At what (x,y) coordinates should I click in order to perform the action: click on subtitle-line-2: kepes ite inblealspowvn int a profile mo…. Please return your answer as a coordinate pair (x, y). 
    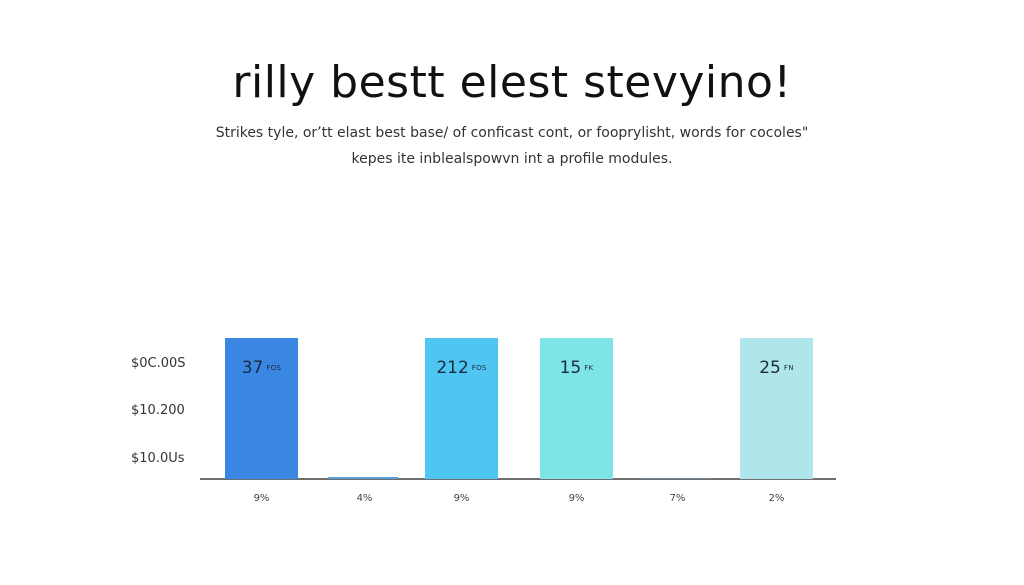
    Looking at the image, I should click on (512, 159).